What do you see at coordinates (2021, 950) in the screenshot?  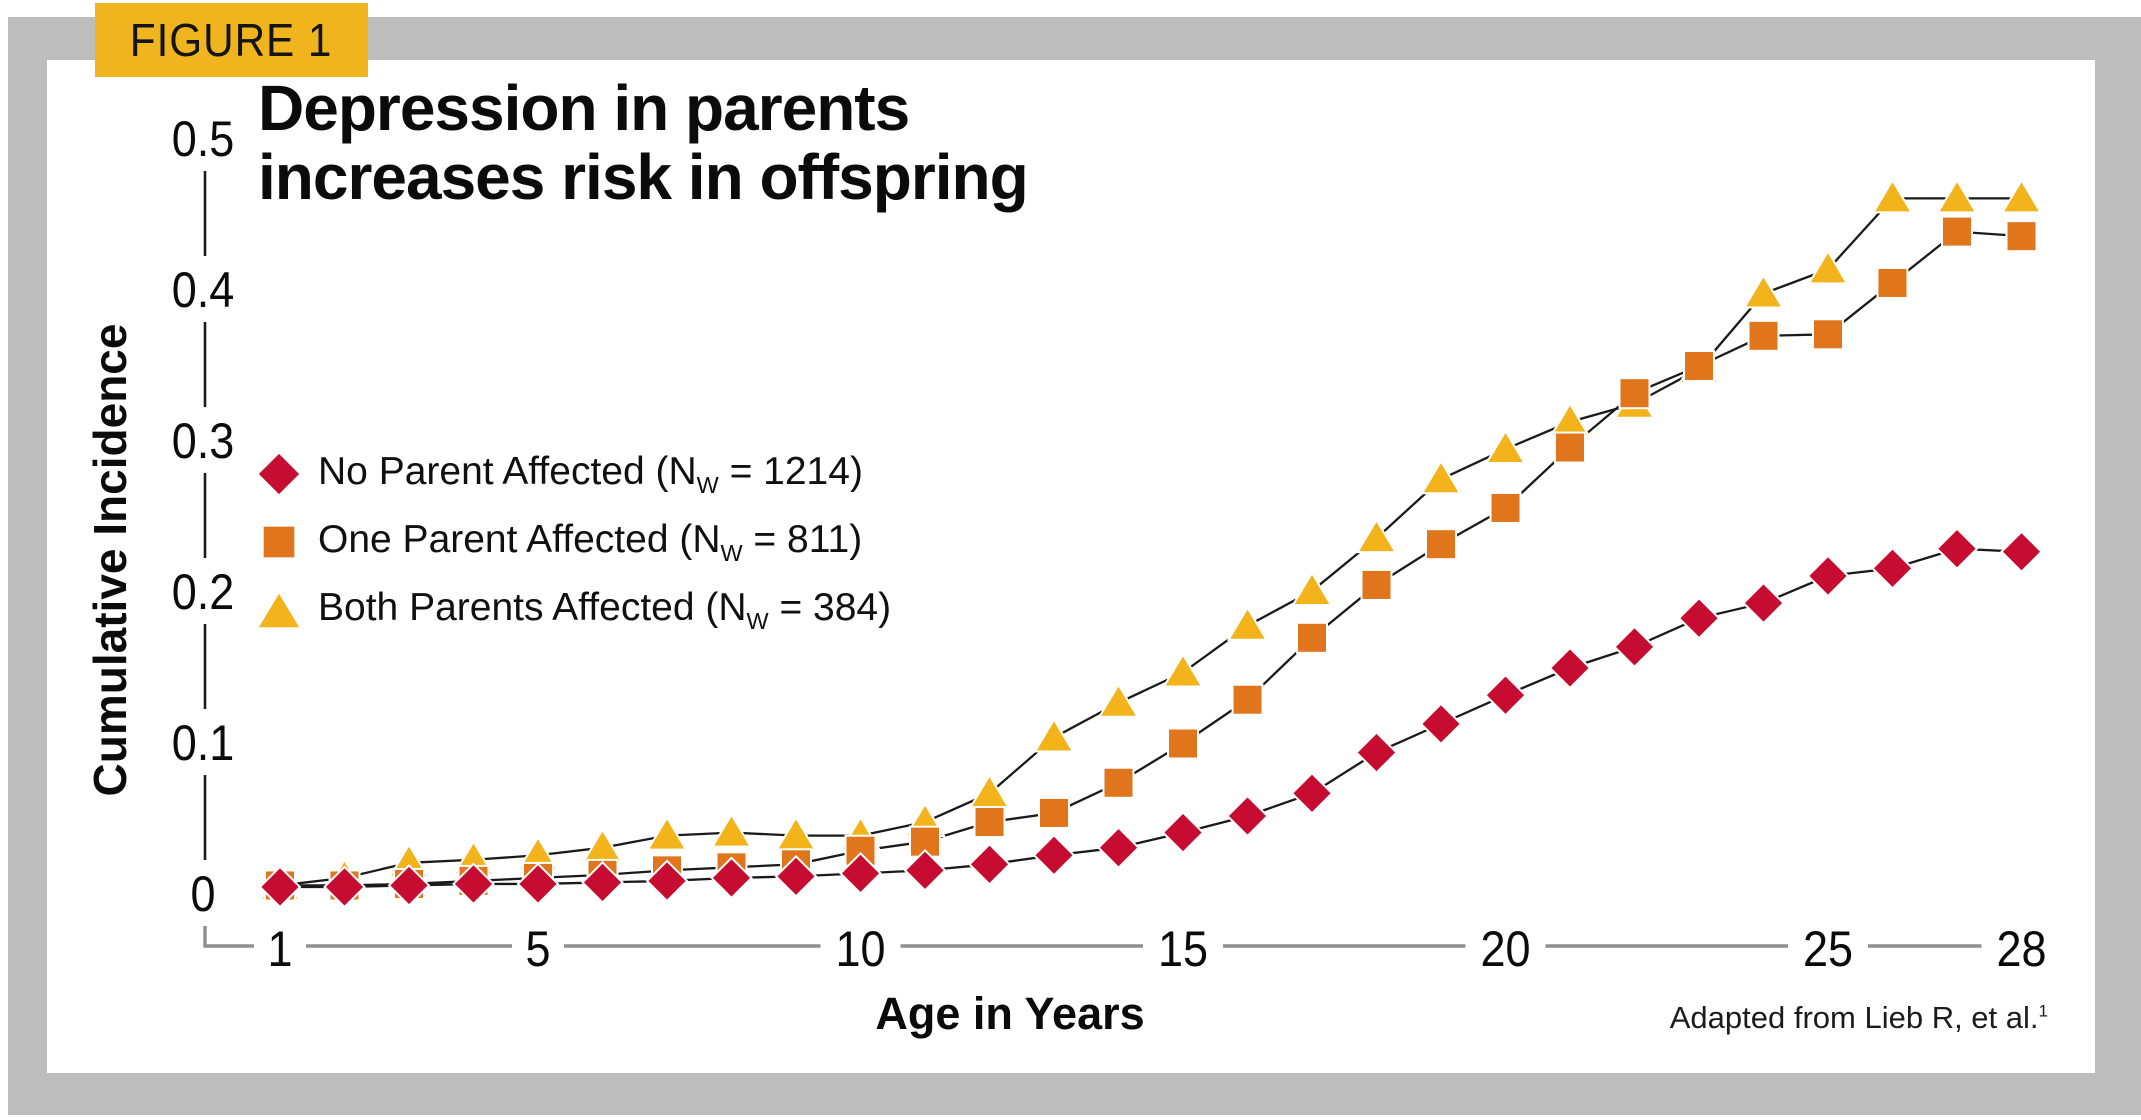 I see `x-tick-label: 28` at bounding box center [2021, 950].